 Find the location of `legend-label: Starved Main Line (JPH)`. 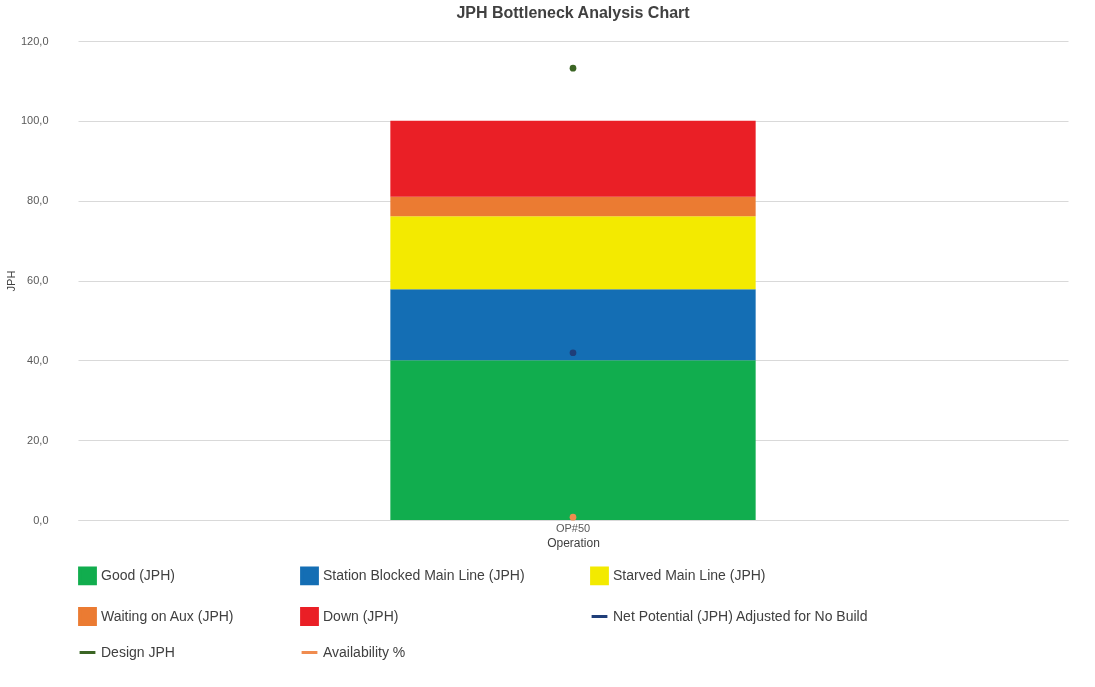

legend-label: Starved Main Line (JPH) is located at coordinates (689, 574).